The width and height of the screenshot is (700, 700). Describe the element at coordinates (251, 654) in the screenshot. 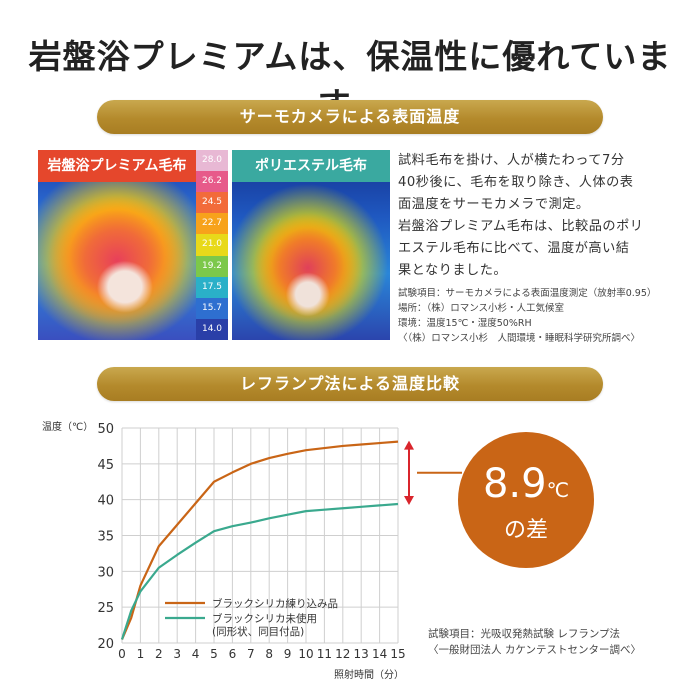

I see `x-tick-label: 7` at that location.